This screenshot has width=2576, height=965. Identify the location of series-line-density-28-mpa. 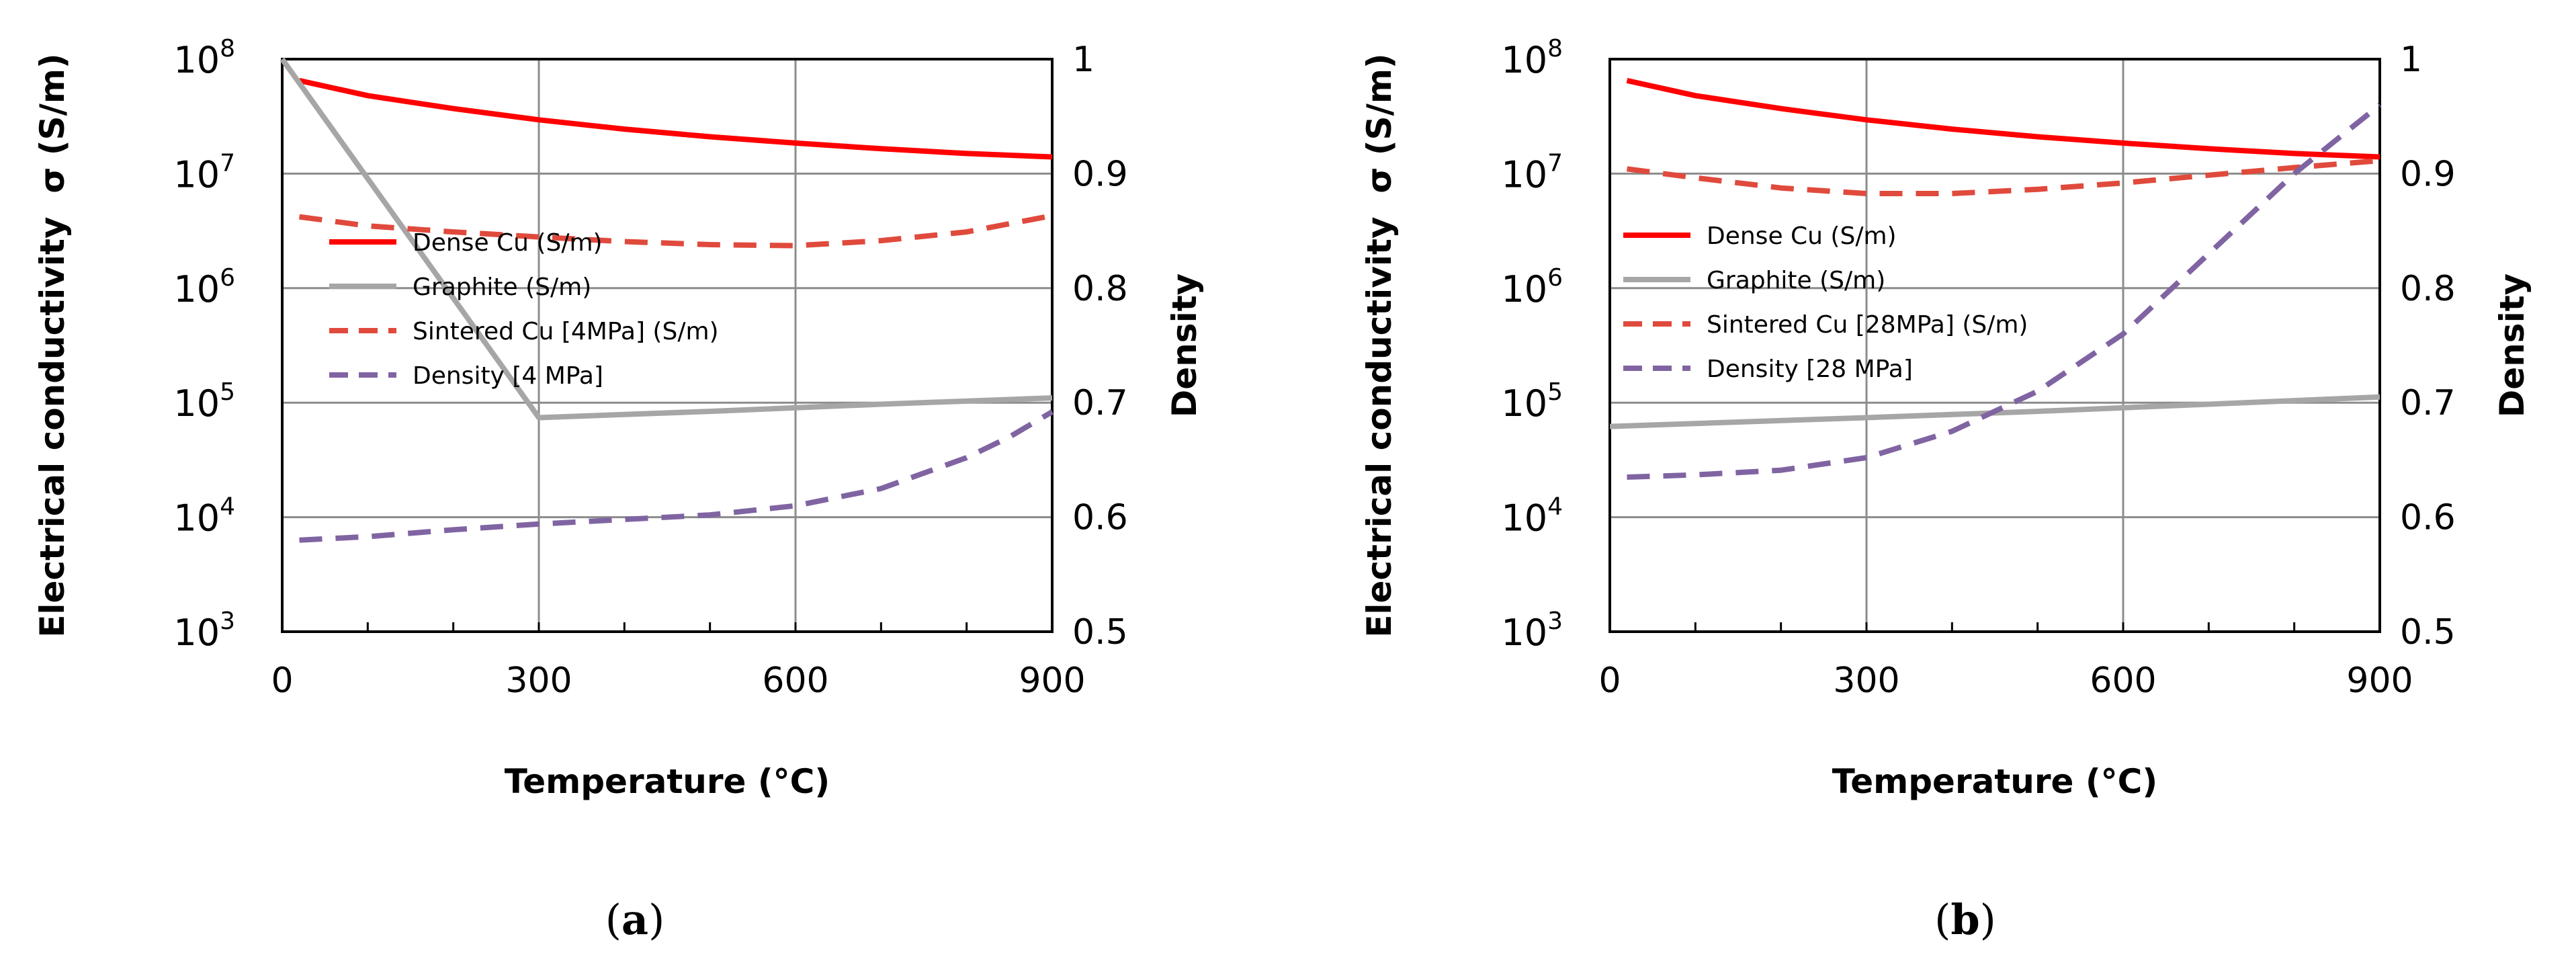
(2004, 291).